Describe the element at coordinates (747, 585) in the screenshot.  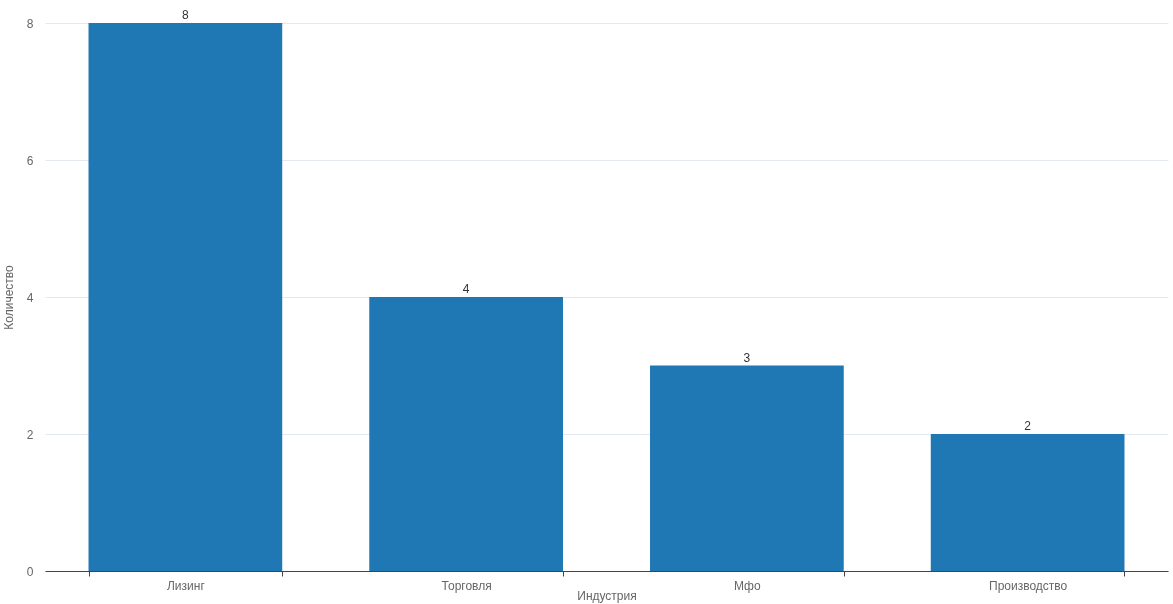
I see `x-tick-label: Мфо` at that location.